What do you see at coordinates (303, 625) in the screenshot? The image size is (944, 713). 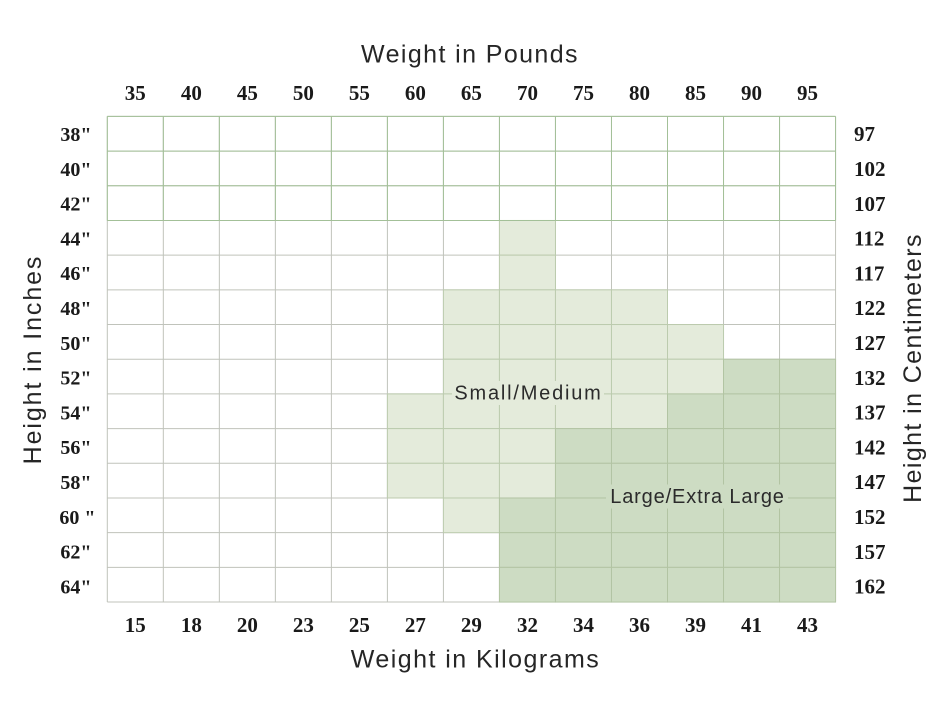 I see `svg-text: 23` at bounding box center [303, 625].